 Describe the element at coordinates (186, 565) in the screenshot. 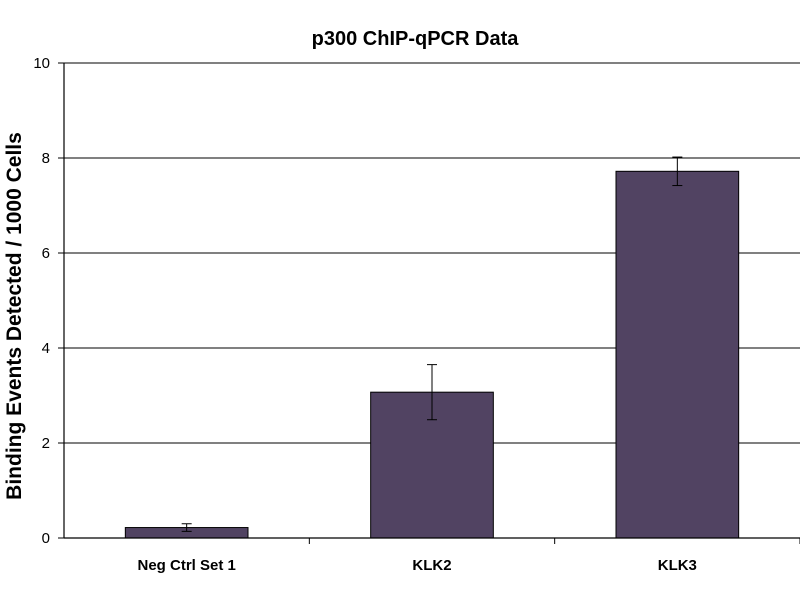

I see `x-category-label: Neg Ctrl Set 1` at that location.